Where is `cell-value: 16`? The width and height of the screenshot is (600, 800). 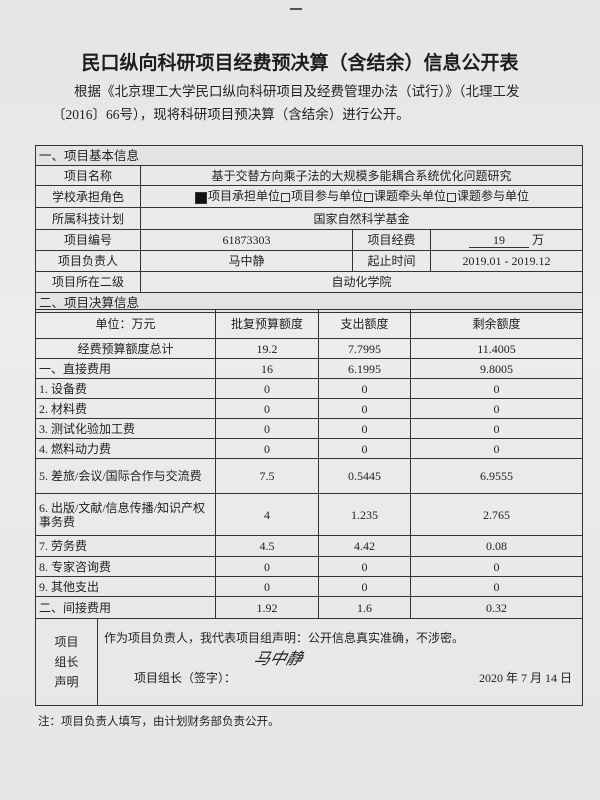
cell-value: 16 is located at coordinates (267, 368).